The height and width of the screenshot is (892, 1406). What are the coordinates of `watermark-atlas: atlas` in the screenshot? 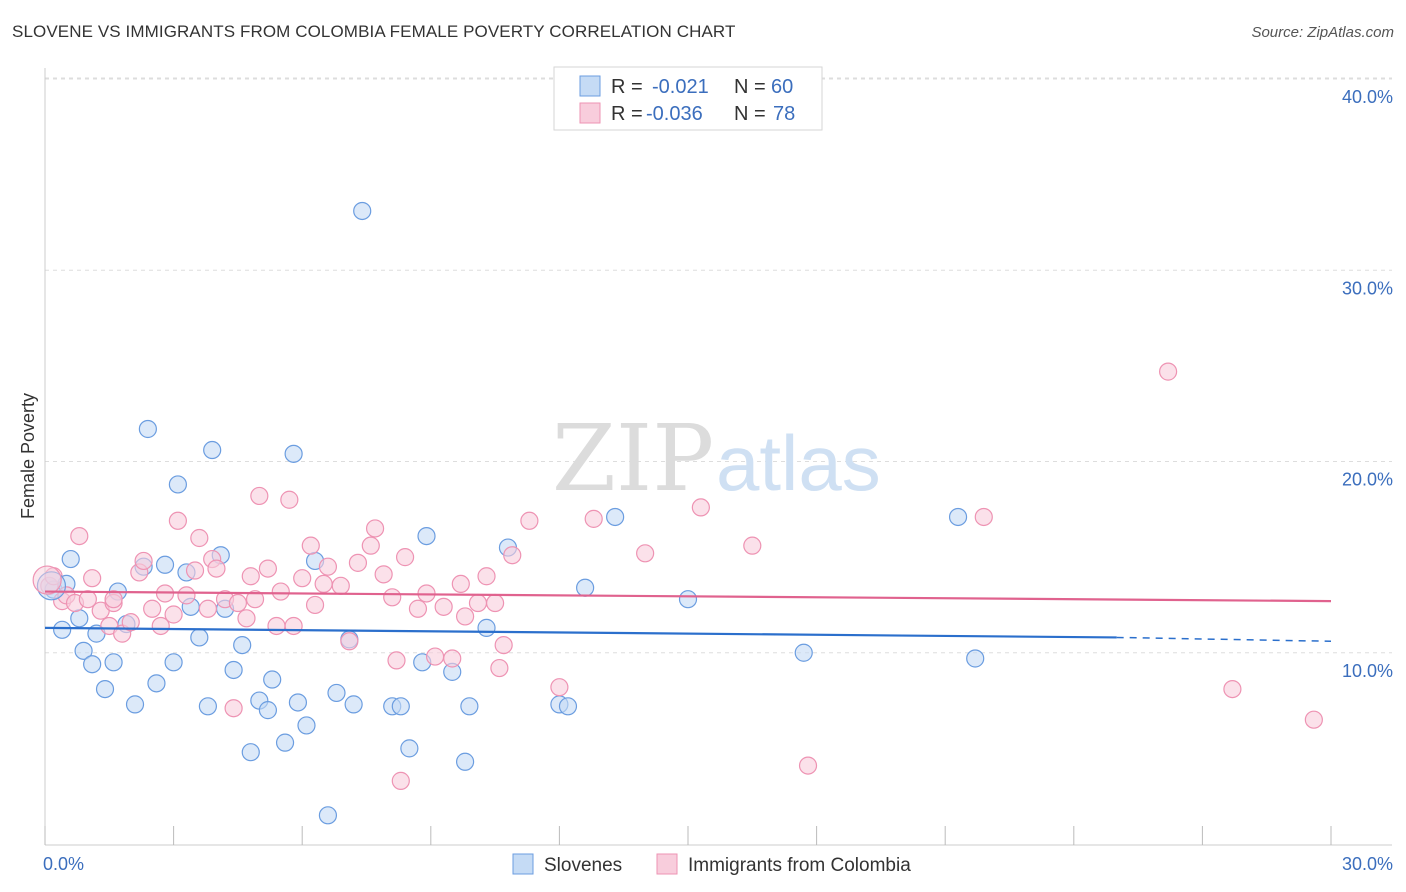 It's located at (798, 463).